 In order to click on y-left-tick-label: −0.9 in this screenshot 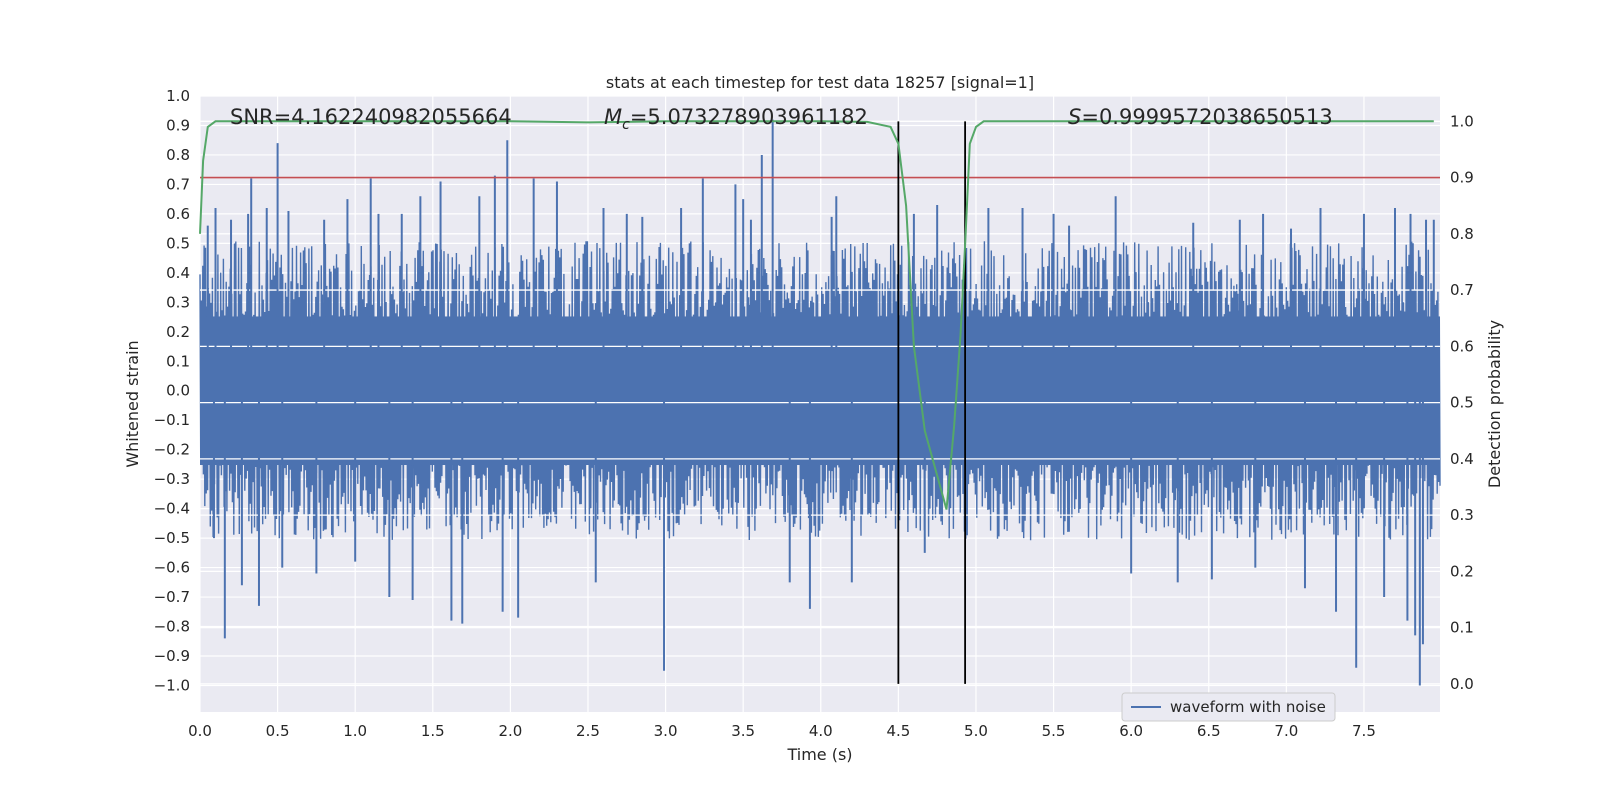, I will do `click(172, 656)`.